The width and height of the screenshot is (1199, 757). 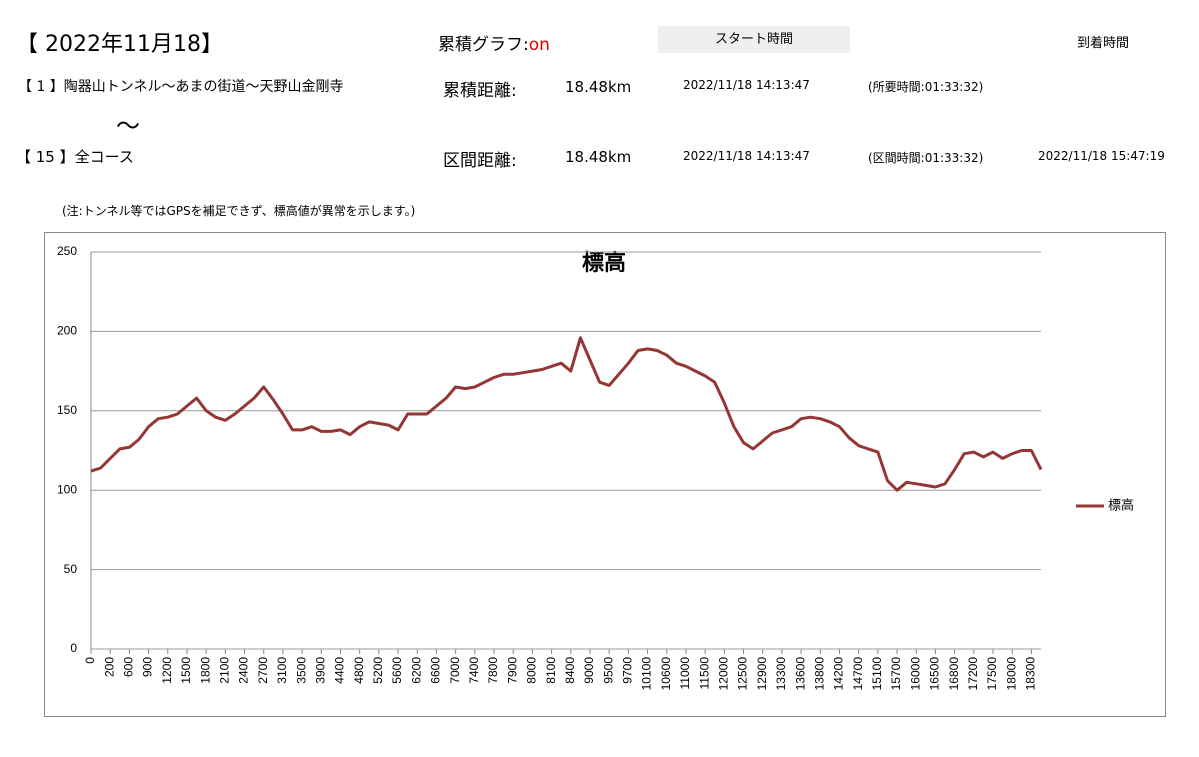 What do you see at coordinates (90, 660) in the screenshot?
I see `x-tick-label: 0` at bounding box center [90, 660].